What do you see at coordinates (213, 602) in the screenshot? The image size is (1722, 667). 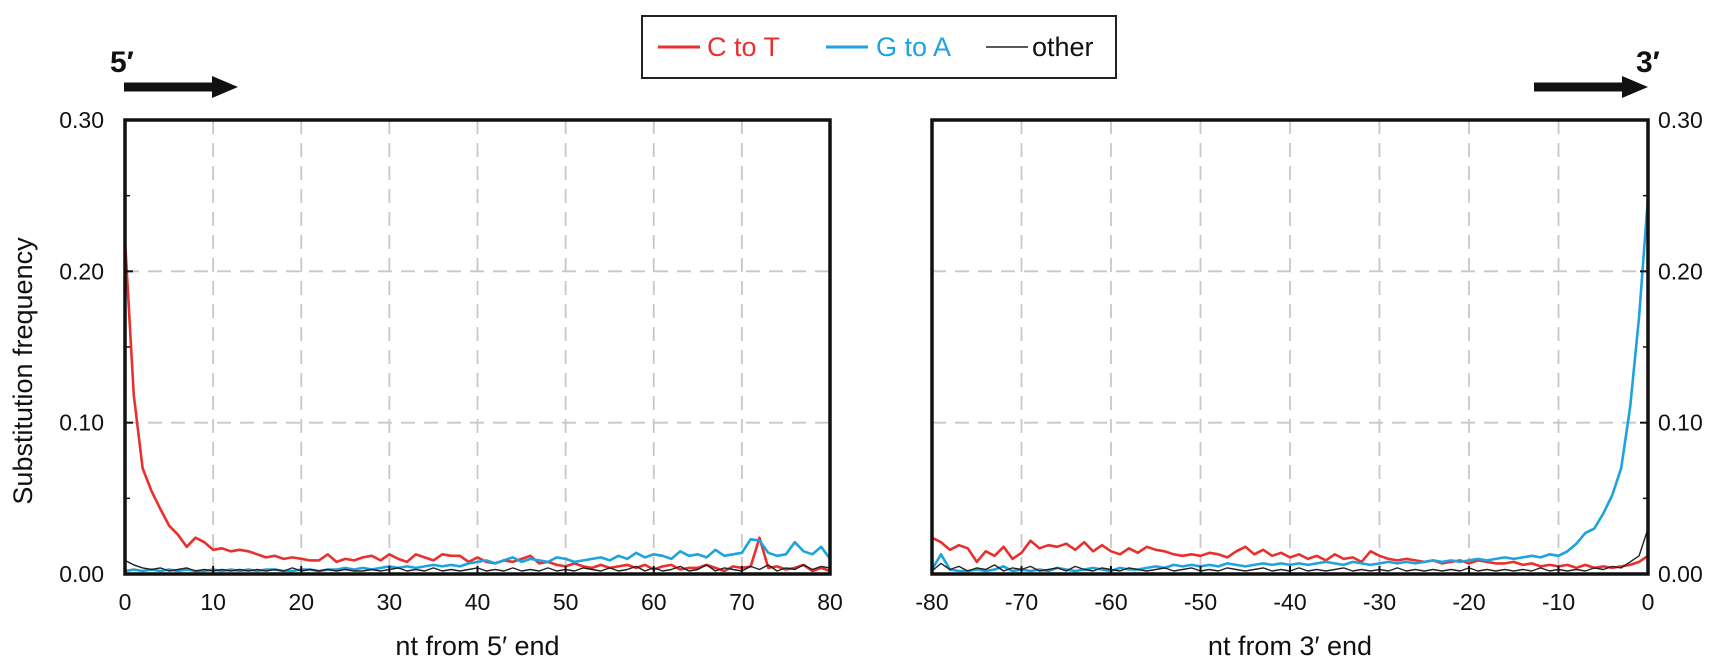 I see `x-tick-label: 10` at bounding box center [213, 602].